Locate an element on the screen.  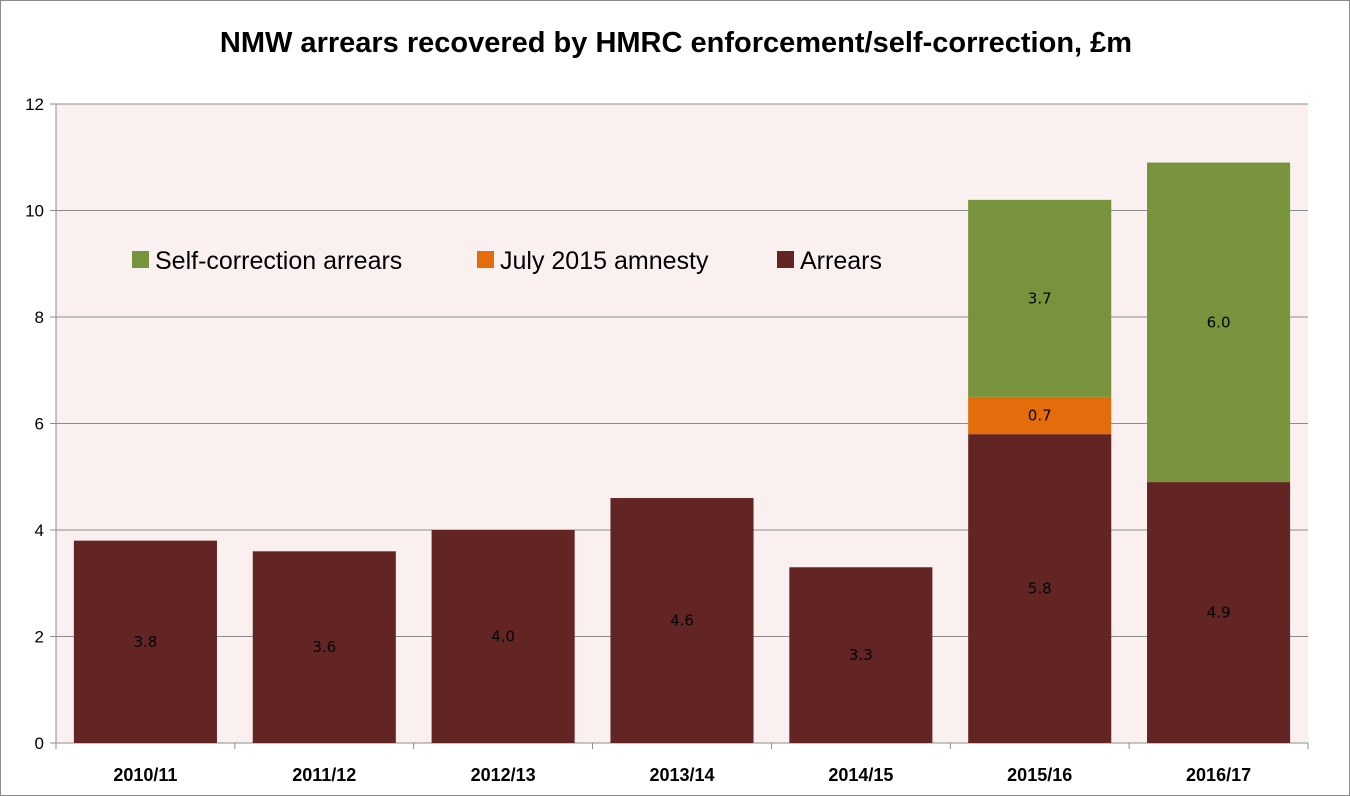
legend-label-arrears: Arrears is located at coordinates (841, 261).